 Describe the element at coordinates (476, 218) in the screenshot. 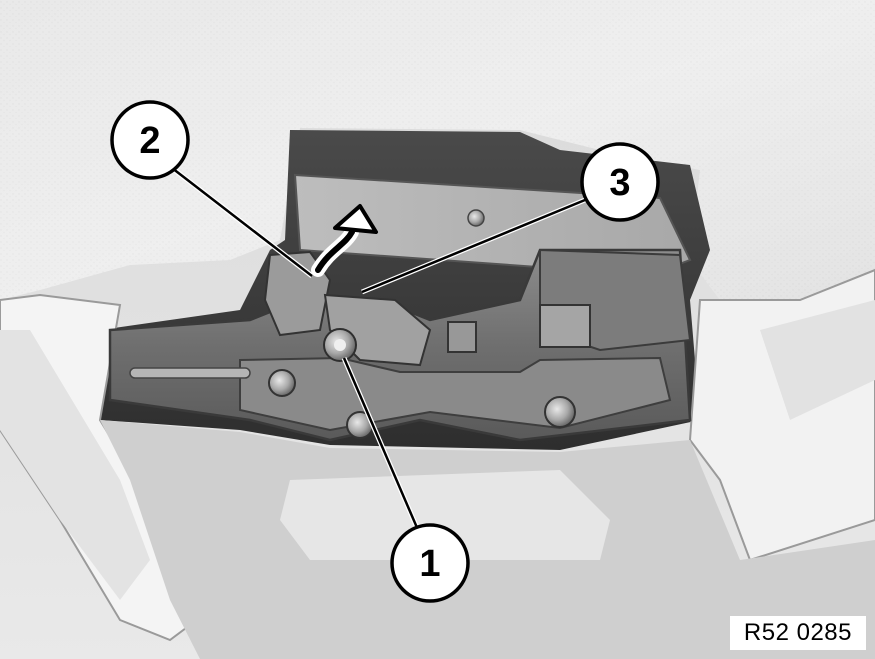

I see `bracket-rivet` at that location.